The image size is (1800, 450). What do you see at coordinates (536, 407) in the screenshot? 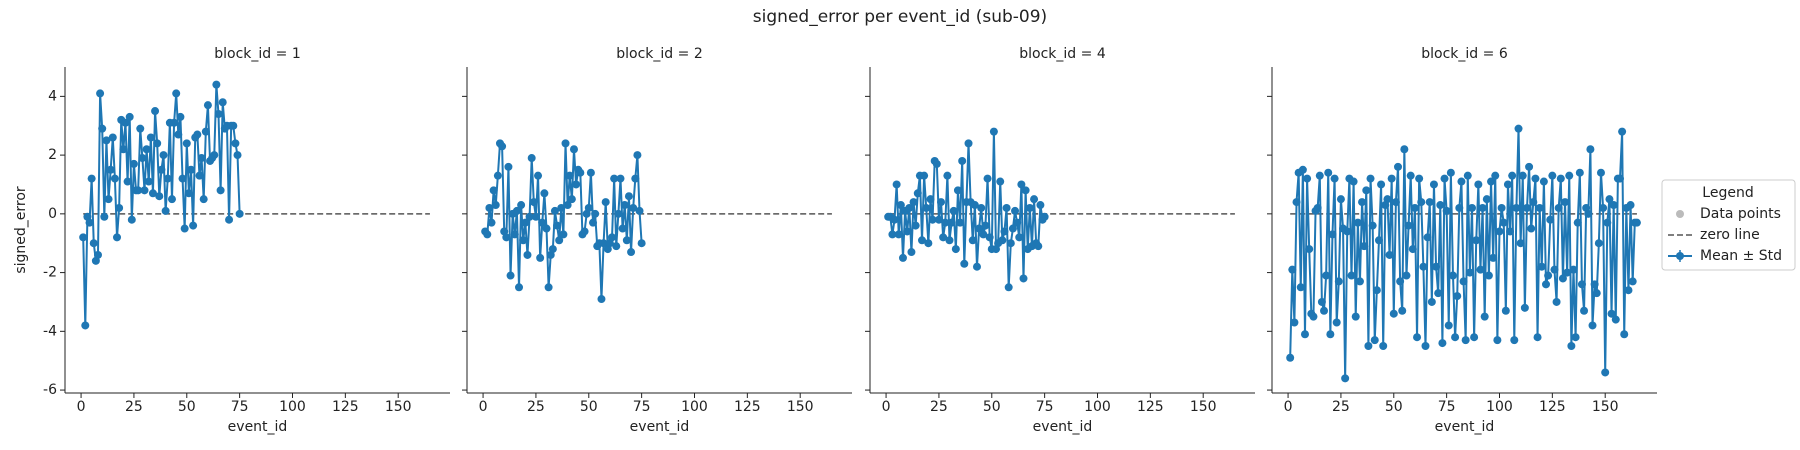
I see `x-tick-label: 25` at bounding box center [536, 407].